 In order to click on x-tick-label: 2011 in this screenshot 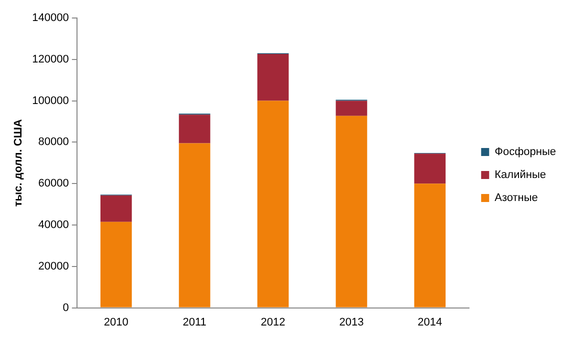, I will do `click(194, 322)`.